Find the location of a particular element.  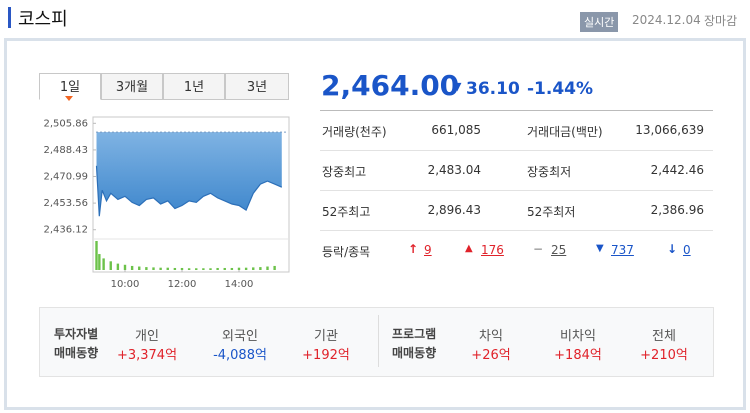

date: 2024.12.04 is located at coordinates (666, 20).